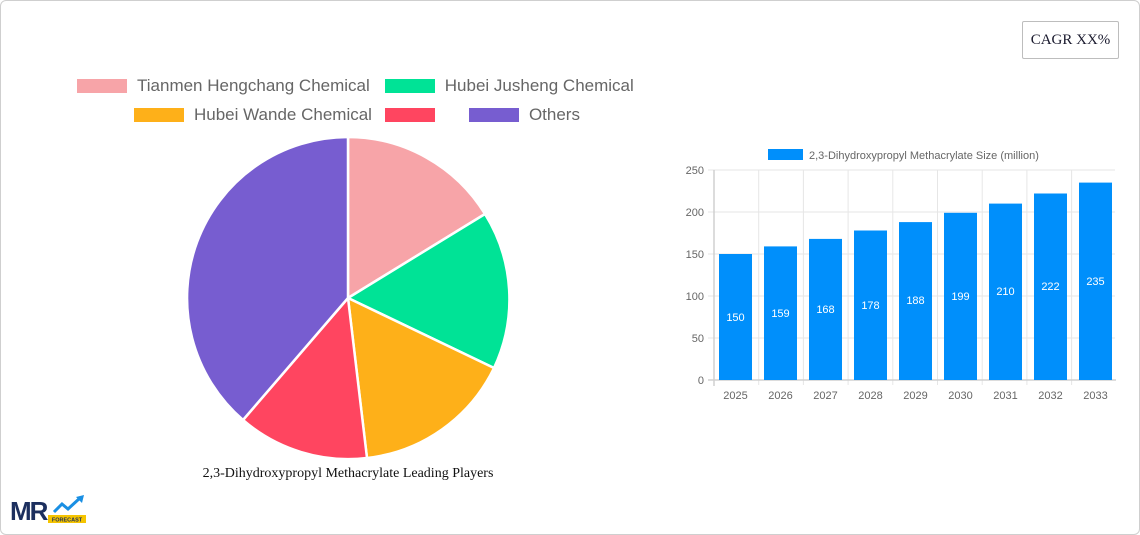  What do you see at coordinates (701, 381) in the screenshot?
I see `svg-text: 0` at bounding box center [701, 381].